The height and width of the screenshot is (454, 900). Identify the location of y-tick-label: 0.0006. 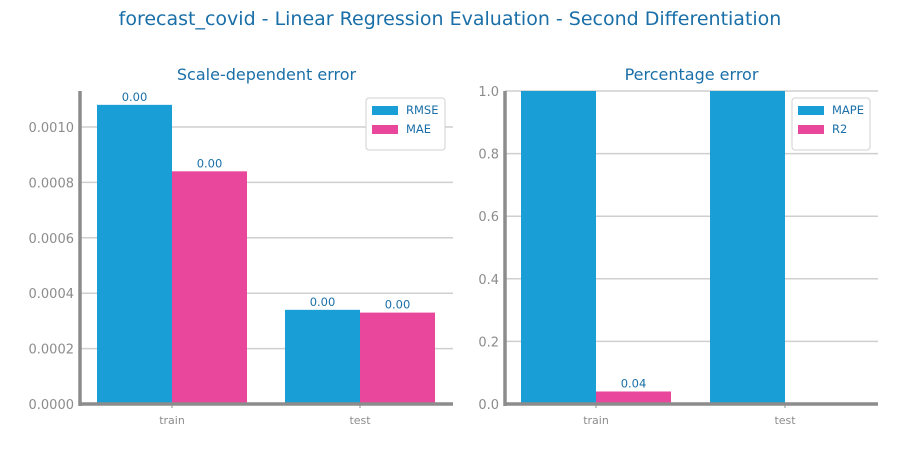
(52, 239).